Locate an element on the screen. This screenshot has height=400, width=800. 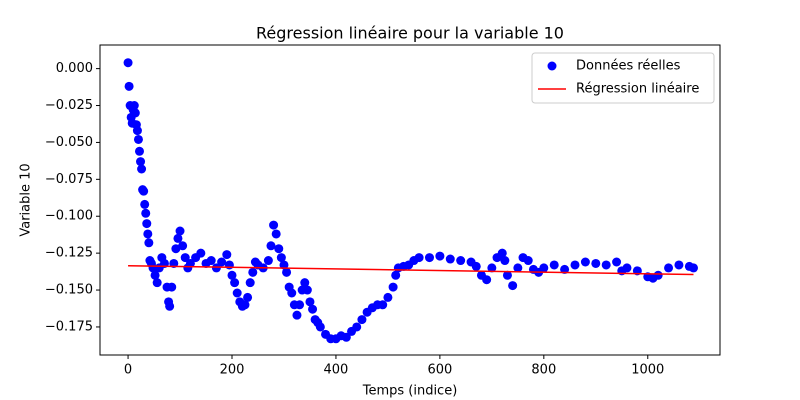
x-tick-label: 0 is located at coordinates (128, 370).